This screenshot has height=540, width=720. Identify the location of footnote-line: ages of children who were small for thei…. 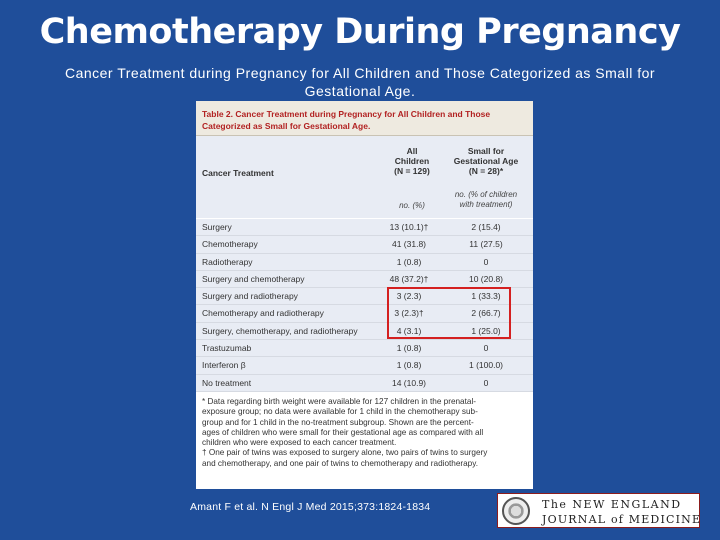
(343, 432).